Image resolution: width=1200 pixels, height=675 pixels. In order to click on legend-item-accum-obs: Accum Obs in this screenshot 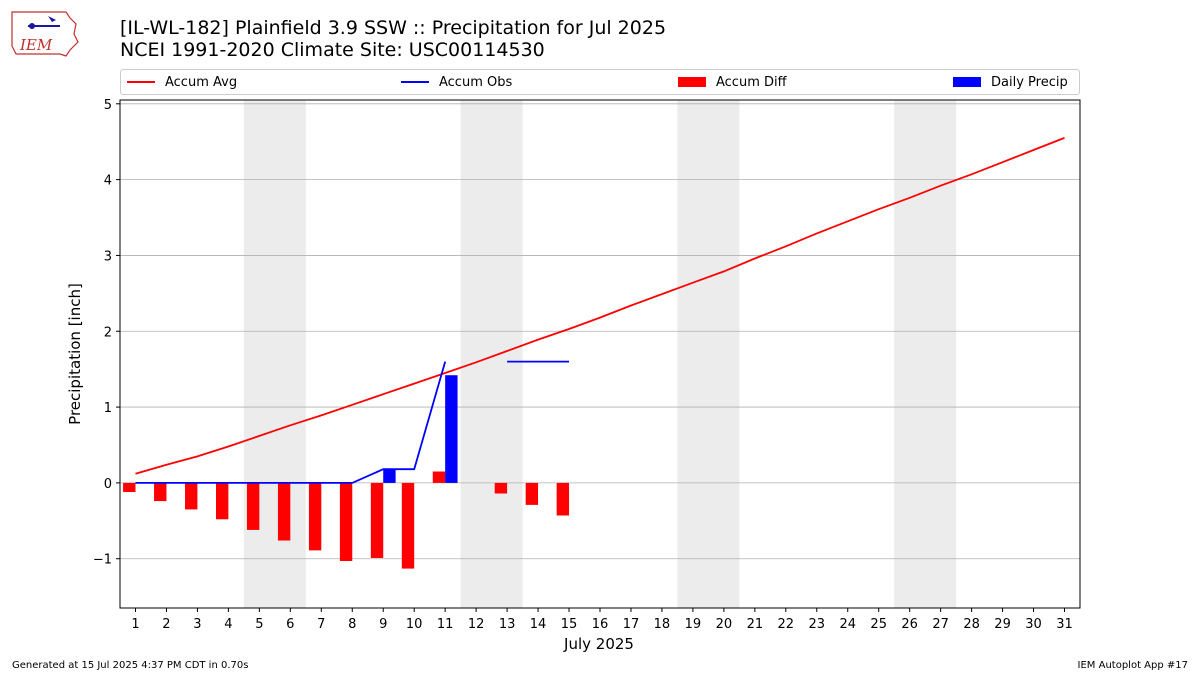, I will do `click(456, 82)`.